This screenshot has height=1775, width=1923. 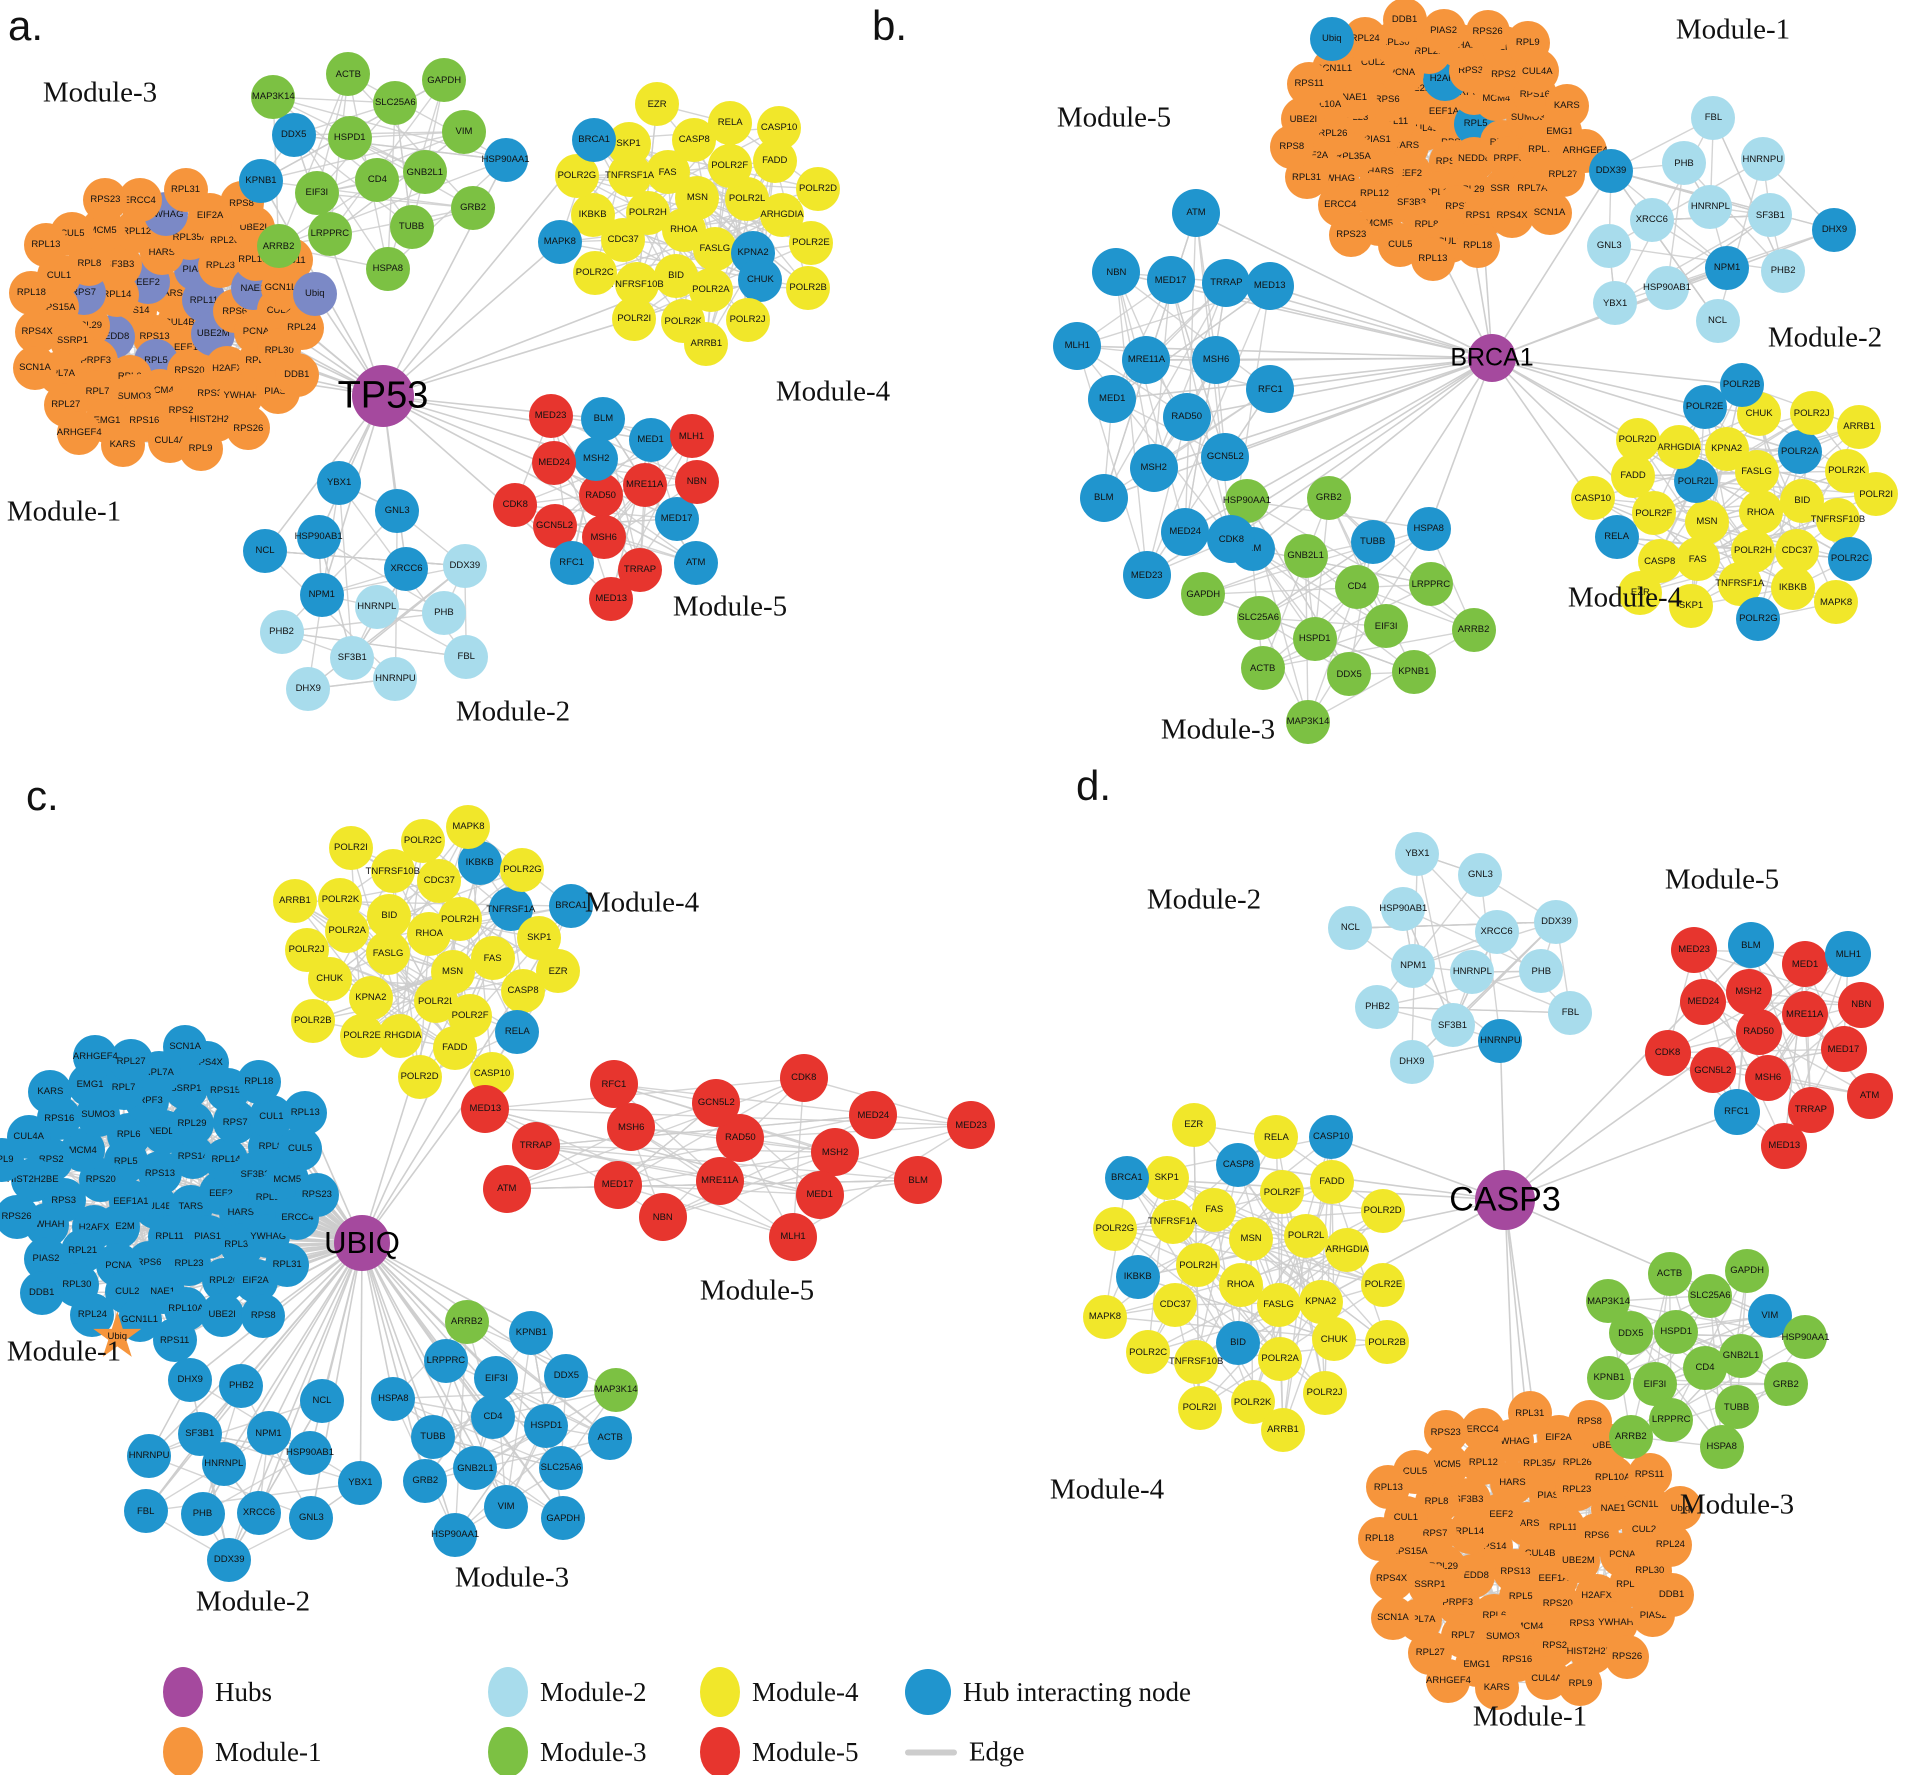 What do you see at coordinates (105, 199) in the screenshot?
I see `node-rps23: RPS23` at bounding box center [105, 199].